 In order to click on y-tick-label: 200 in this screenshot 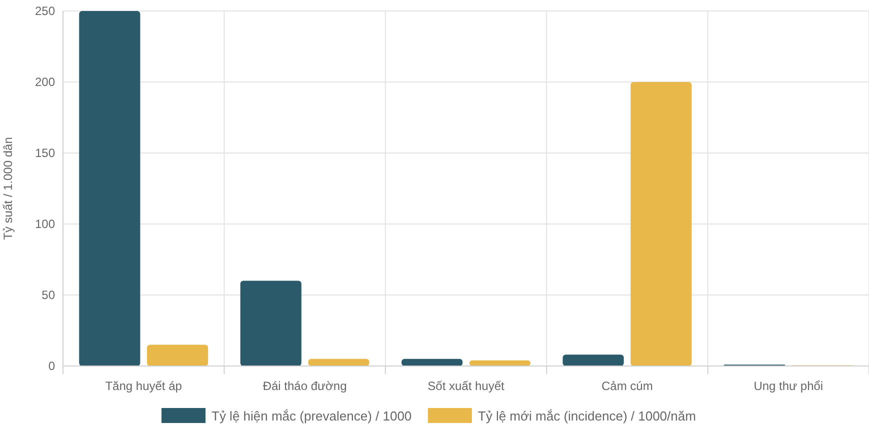, I will do `click(45, 82)`.